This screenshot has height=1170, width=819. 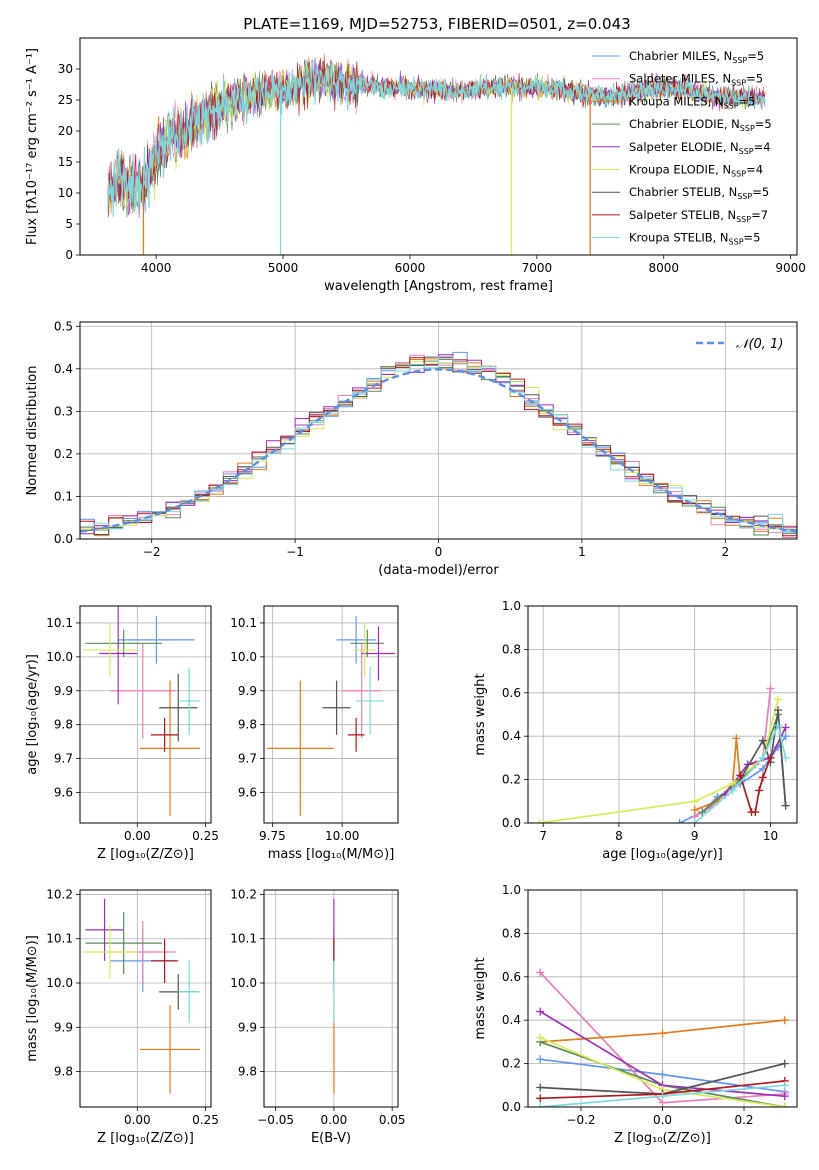 I want to click on y-tick-label: 0.6, so click(x=511, y=693).